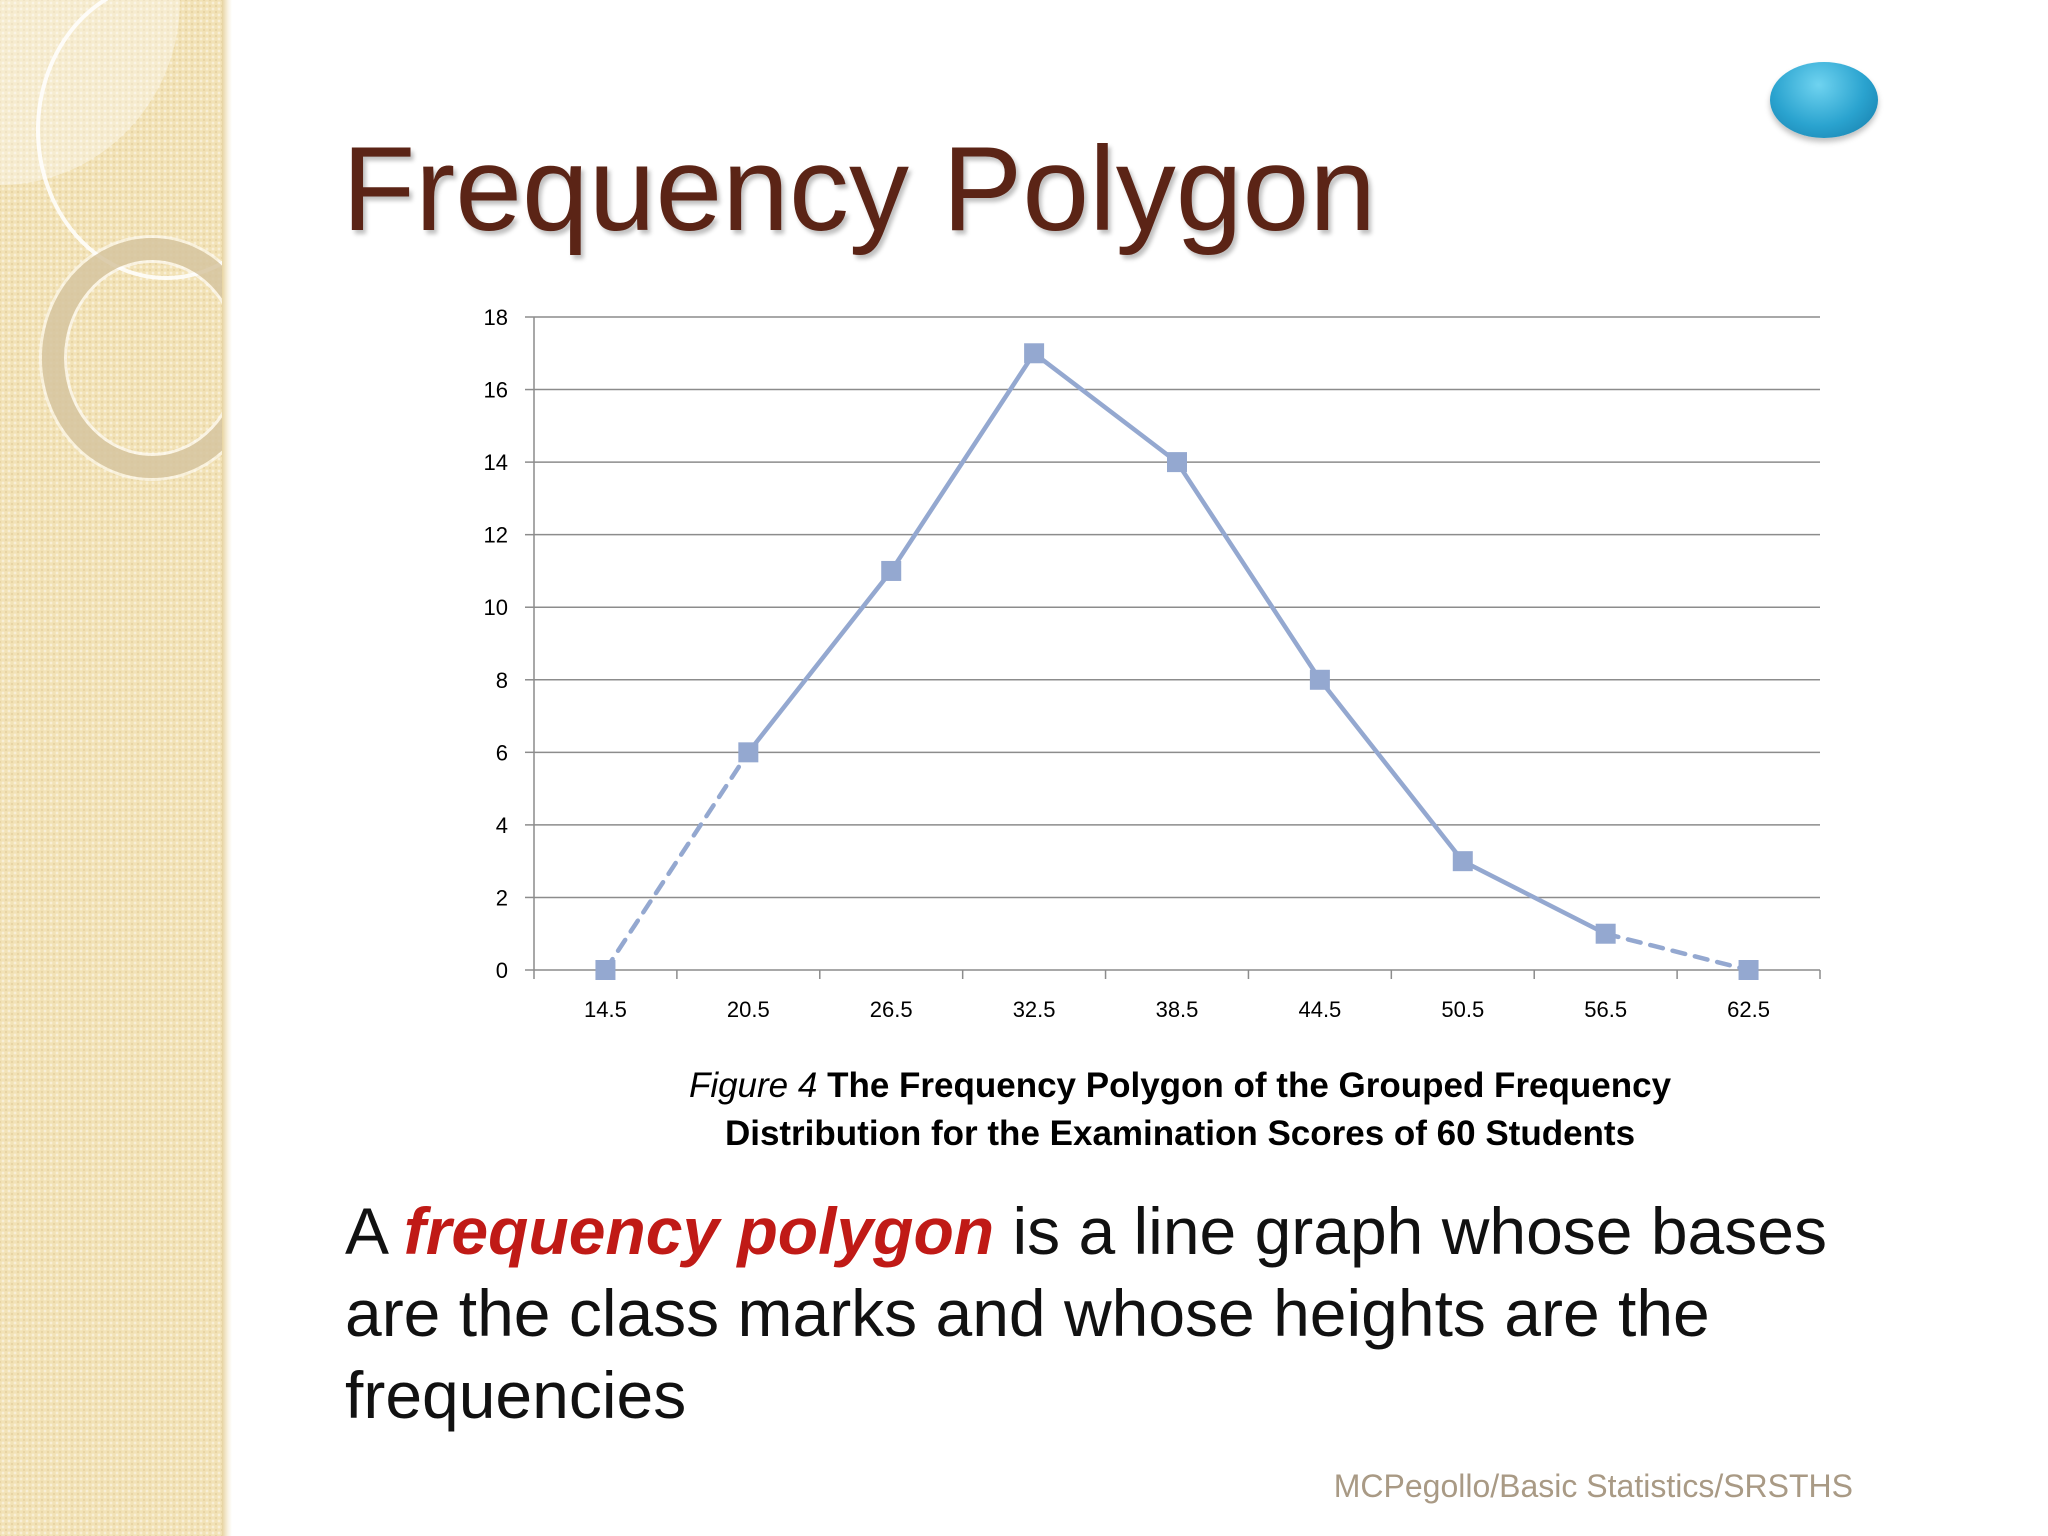 This screenshot has width=2048, height=1536. Describe the element at coordinates (859, 189) in the screenshot. I see `slide-title: Frequency Polygon` at that location.